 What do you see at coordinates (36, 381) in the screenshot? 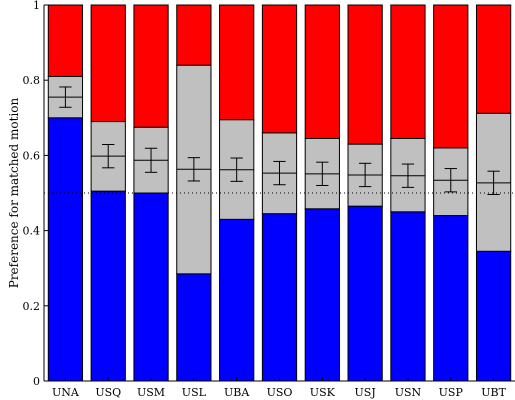
I see `y-tick-label-0: 0` at bounding box center [36, 381].